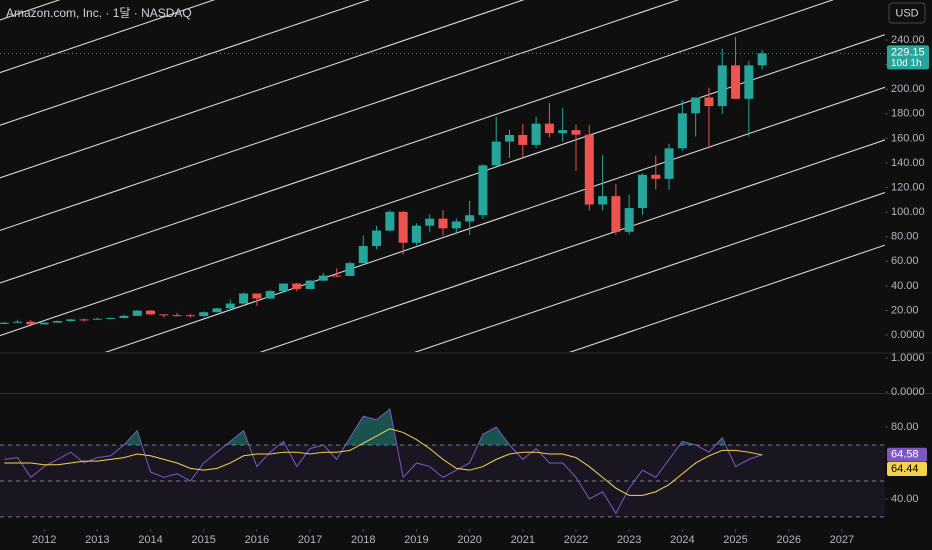 The width and height of the screenshot is (932, 550). Describe the element at coordinates (416, 540) in the screenshot. I see `x-tick-label: 2019` at that location.